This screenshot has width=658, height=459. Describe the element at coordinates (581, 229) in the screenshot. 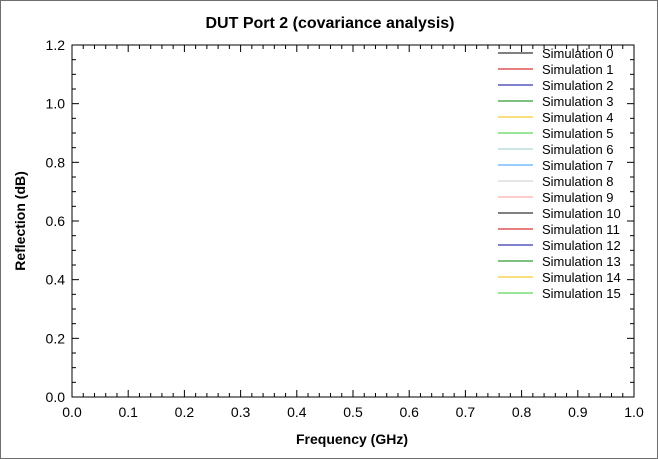

I see `legend-label: Simulation 11` at that location.